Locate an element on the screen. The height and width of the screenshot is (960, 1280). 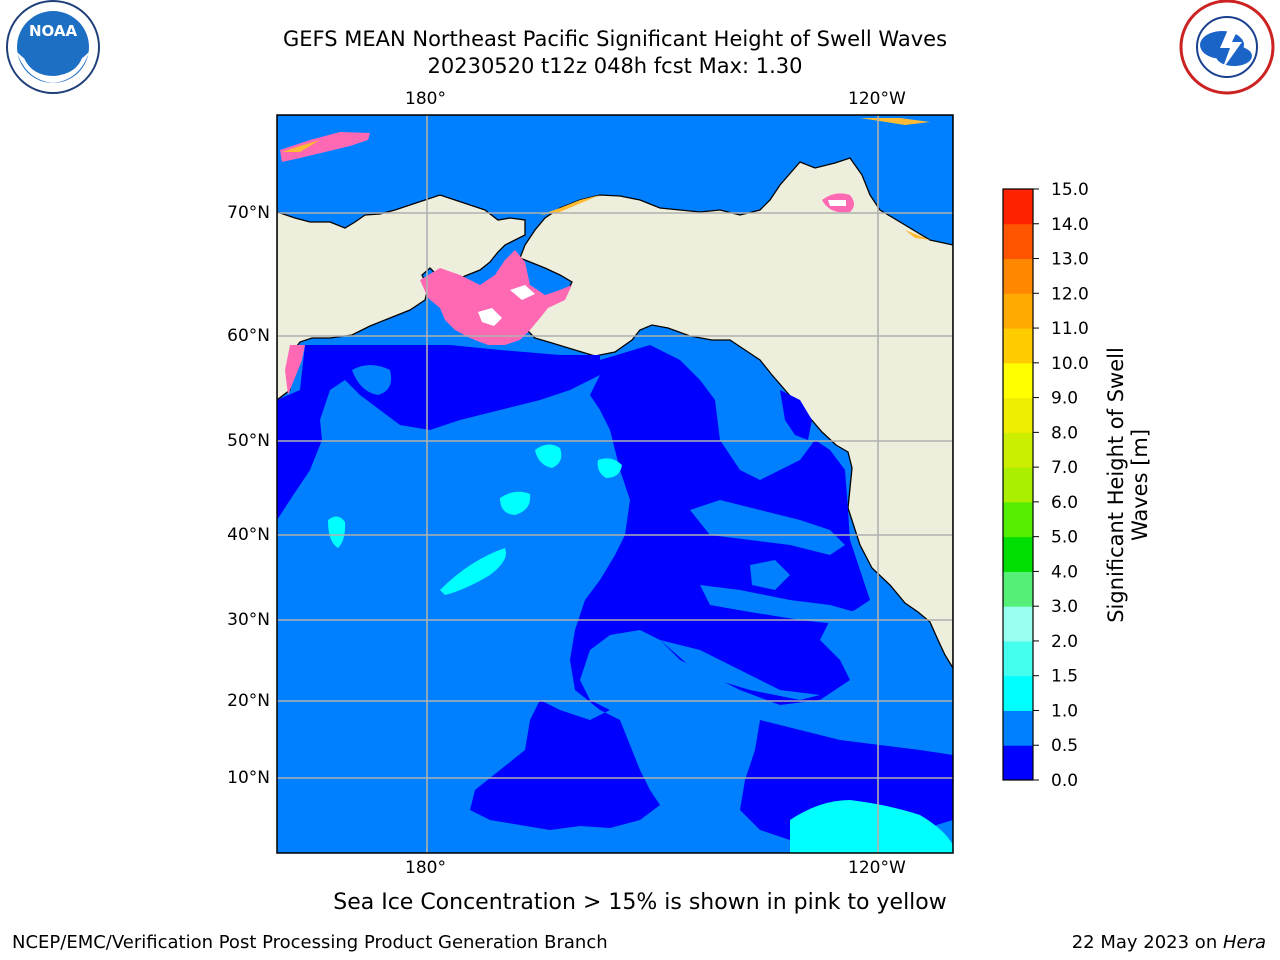
footer-date: 22 May 2023 on Hera is located at coordinates (1169, 942).